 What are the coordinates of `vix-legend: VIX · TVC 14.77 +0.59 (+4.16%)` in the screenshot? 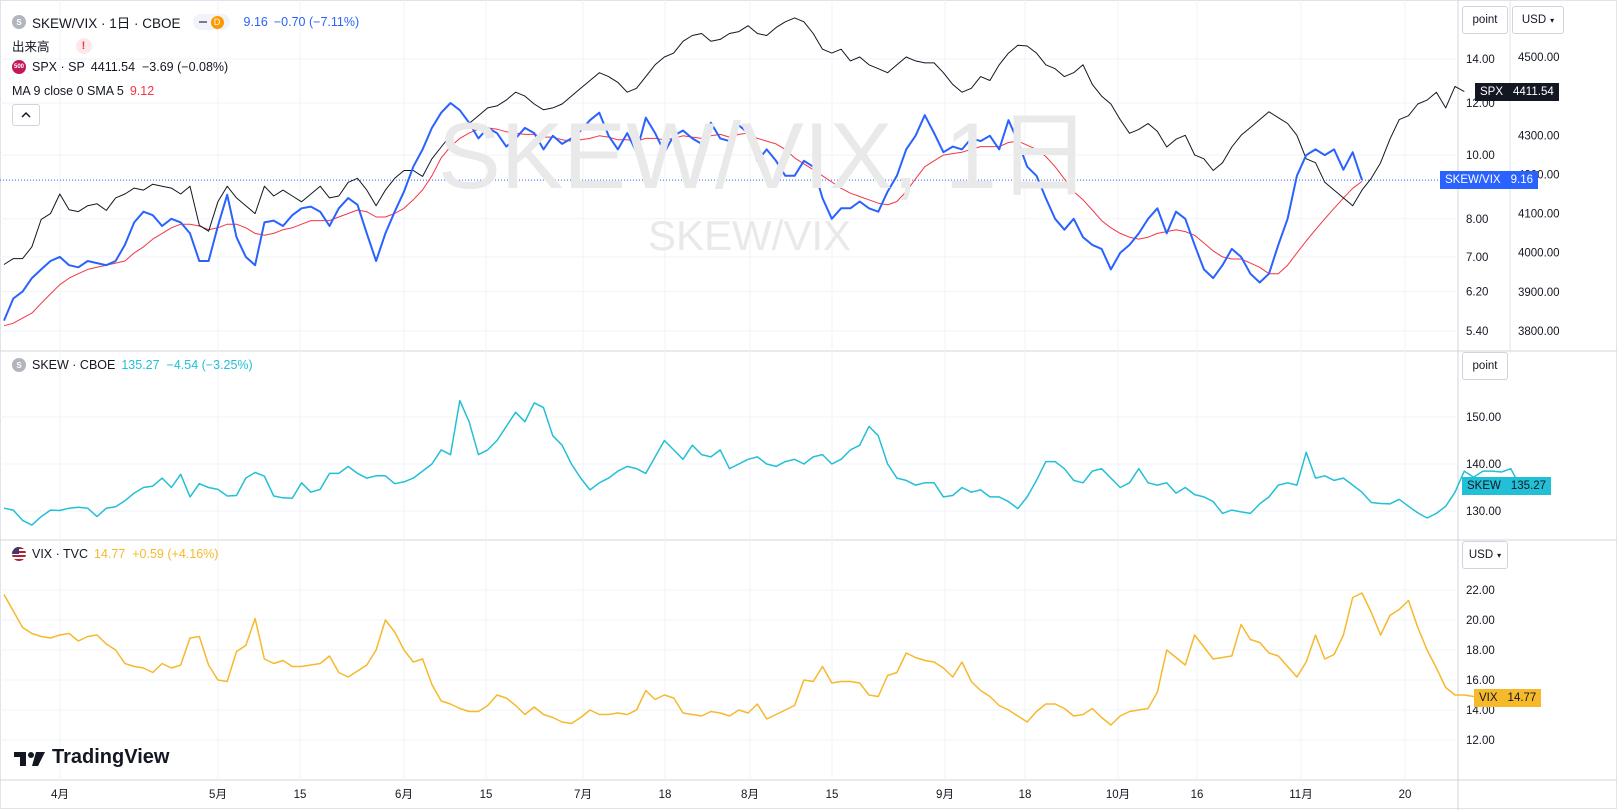 It's located at (115, 554).